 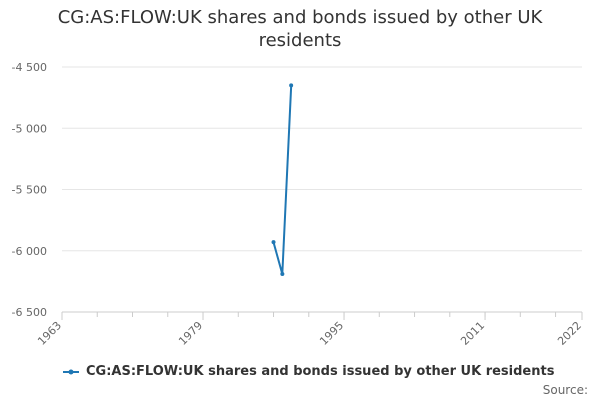 I want to click on x-tick-label: 1979, so click(x=190, y=333).